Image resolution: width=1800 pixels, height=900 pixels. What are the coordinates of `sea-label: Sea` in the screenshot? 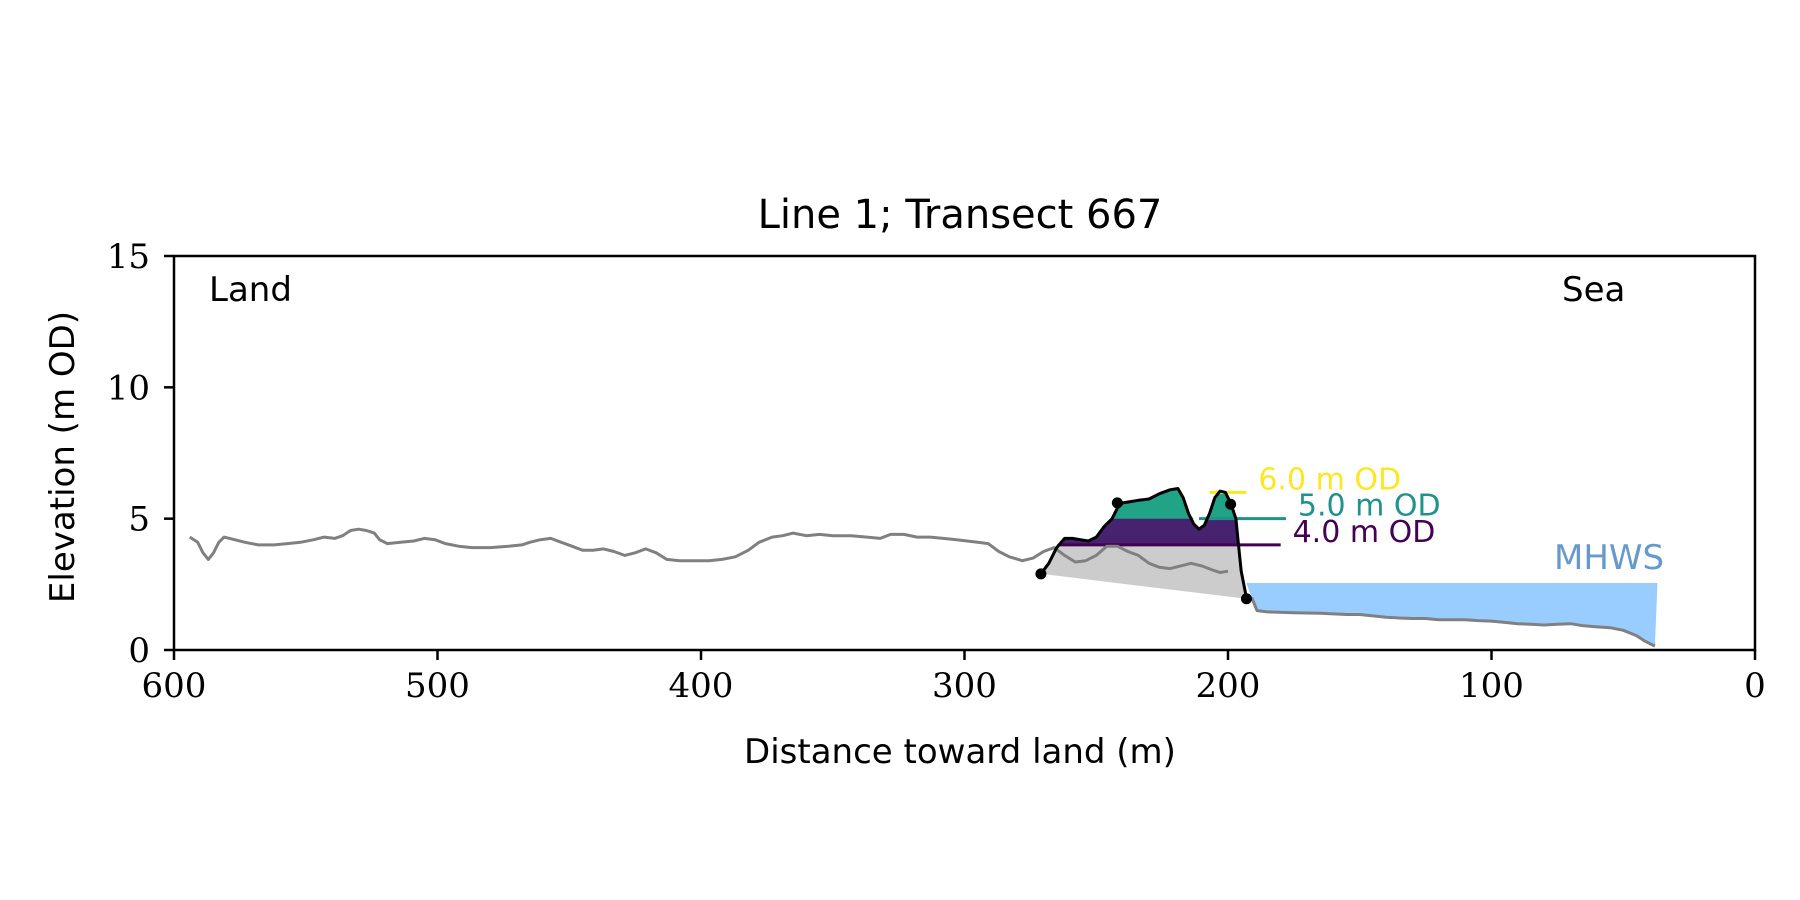 It's located at (1593, 290).